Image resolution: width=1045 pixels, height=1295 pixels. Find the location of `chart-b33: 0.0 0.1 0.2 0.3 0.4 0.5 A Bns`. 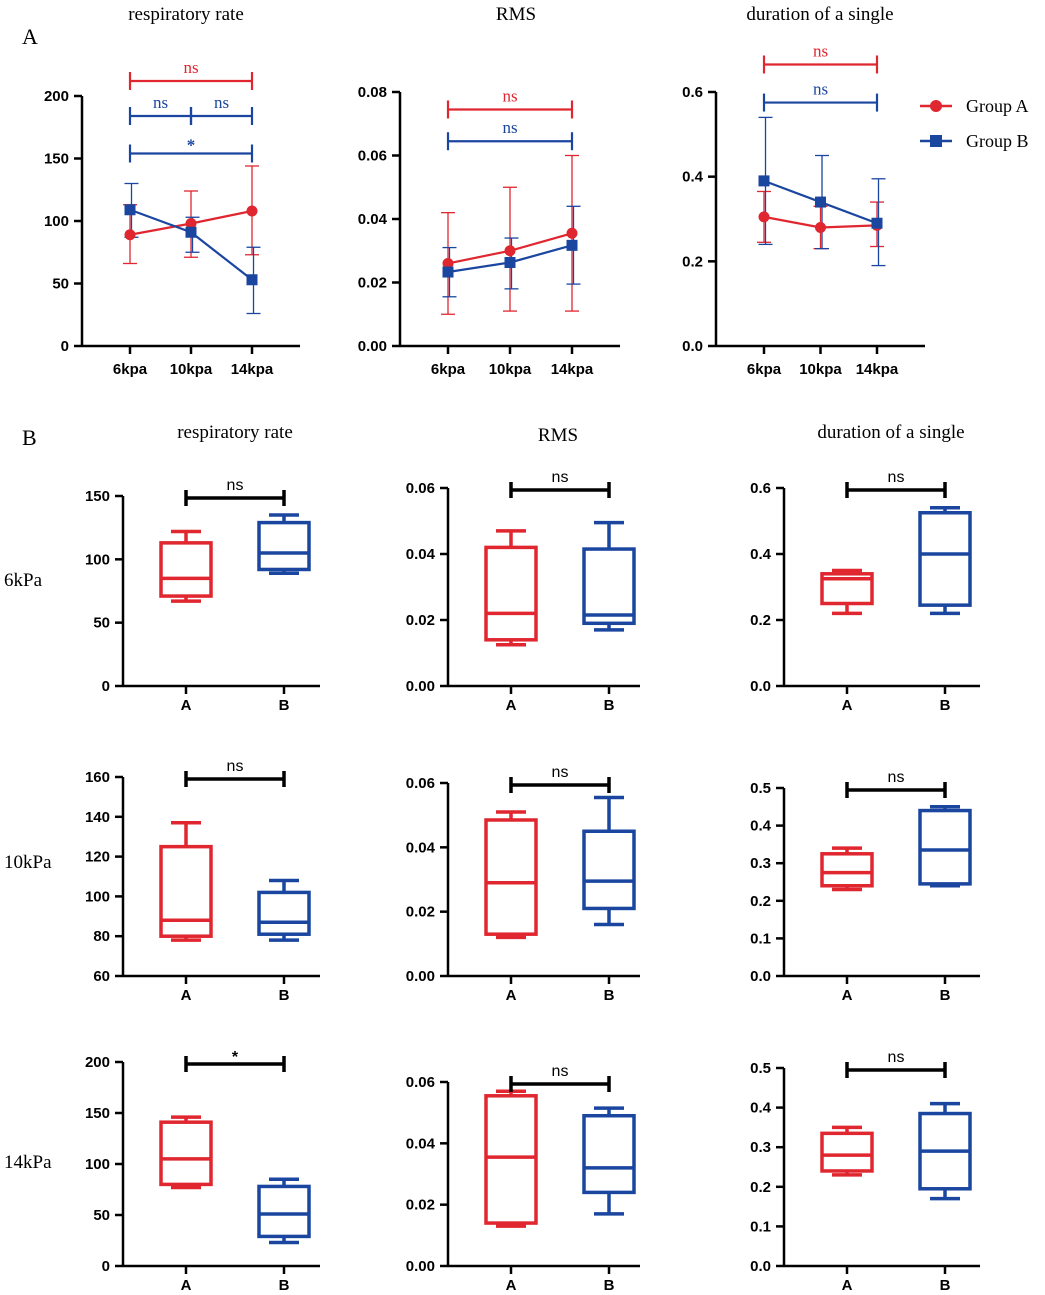

chart-b33: 0.0 0.1 0.2 0.3 0.4 0.5 A Bns is located at coordinates (865, 1171).